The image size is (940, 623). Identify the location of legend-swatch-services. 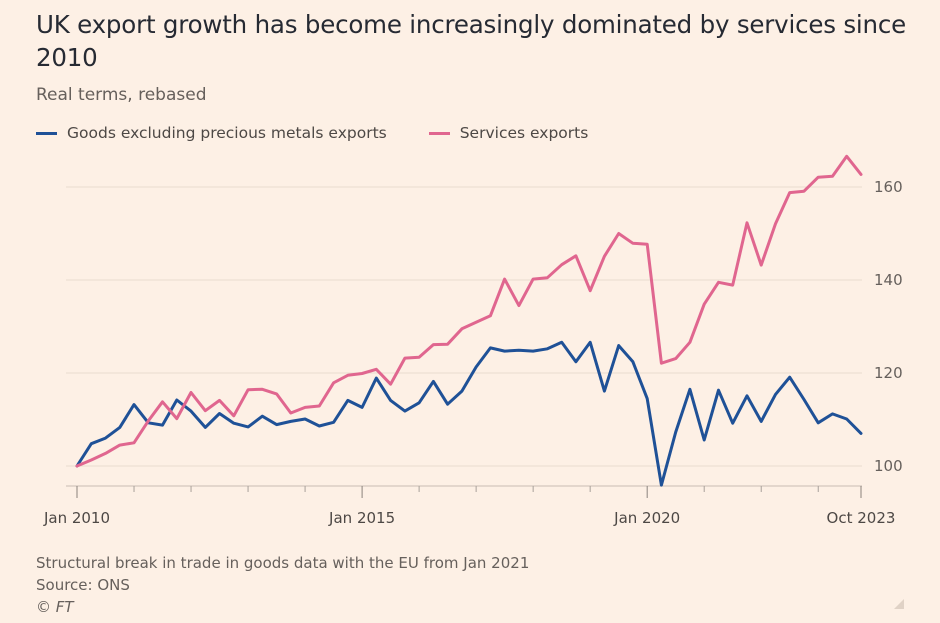
(439, 133).